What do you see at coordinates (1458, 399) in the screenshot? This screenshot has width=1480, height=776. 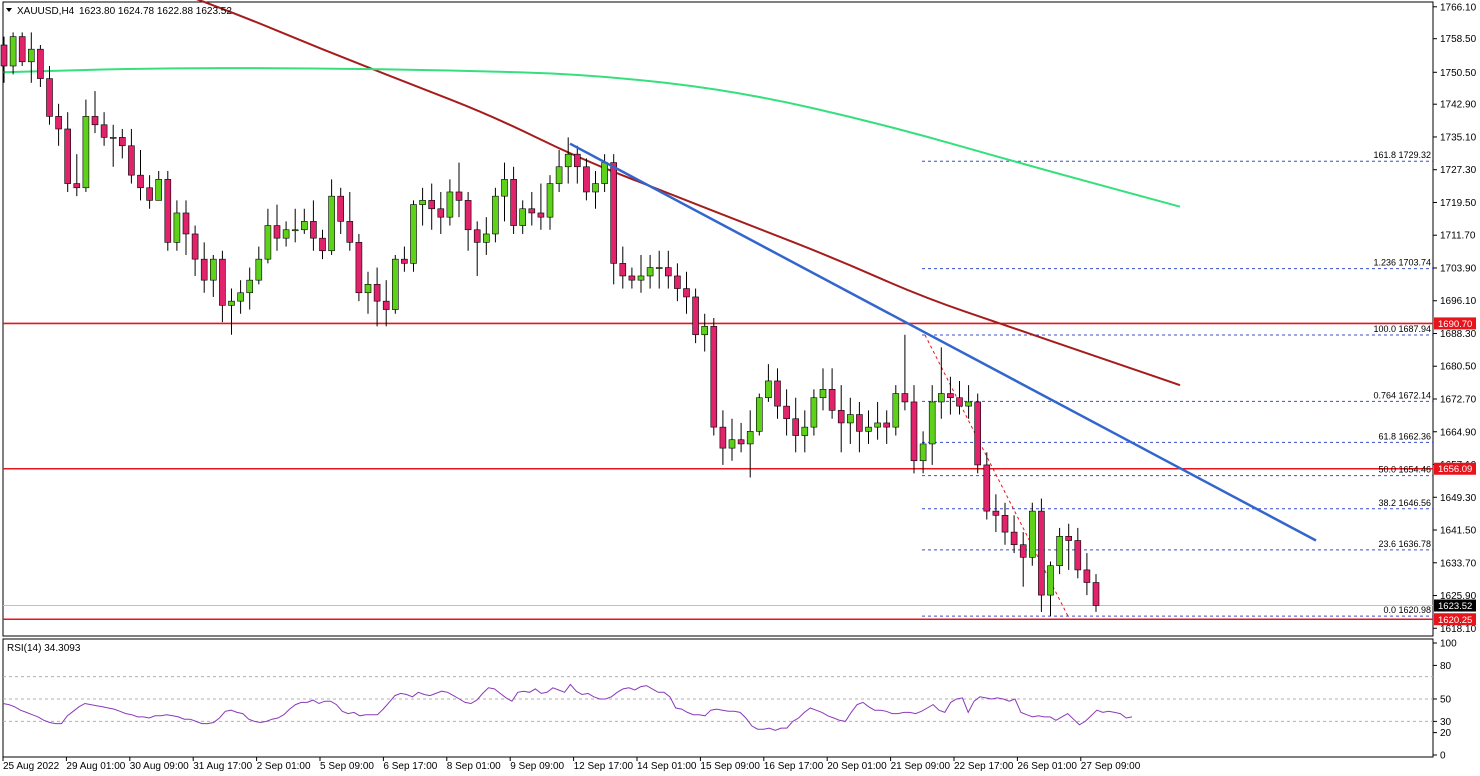 I see `price-tick-label: 1672.70` at bounding box center [1458, 399].